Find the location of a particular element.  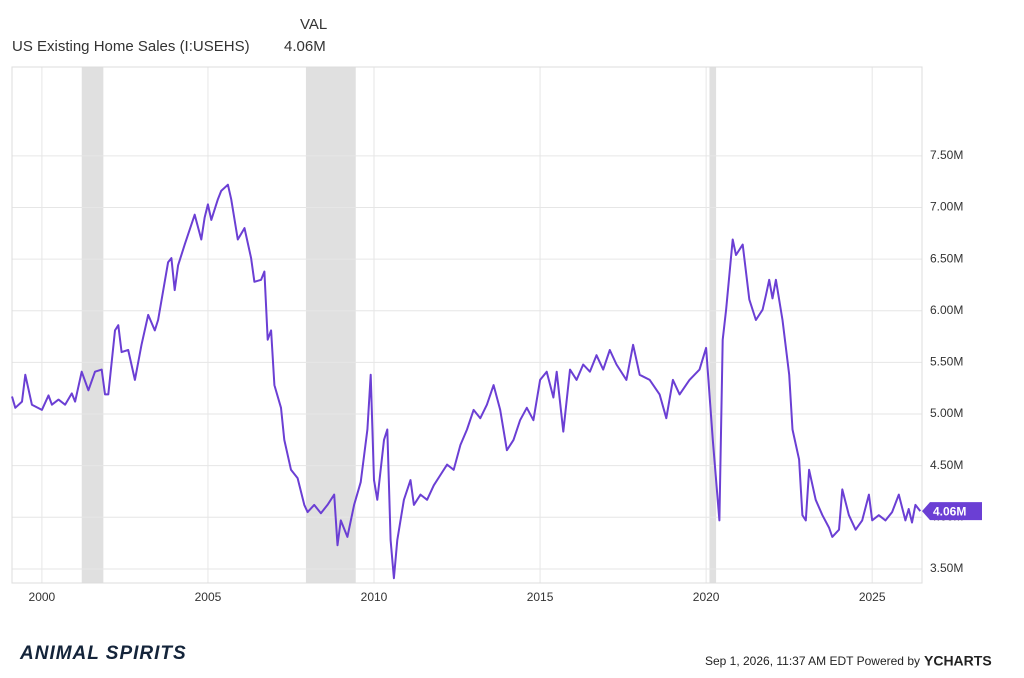

last-value-flag is located at coordinates (952, 511).